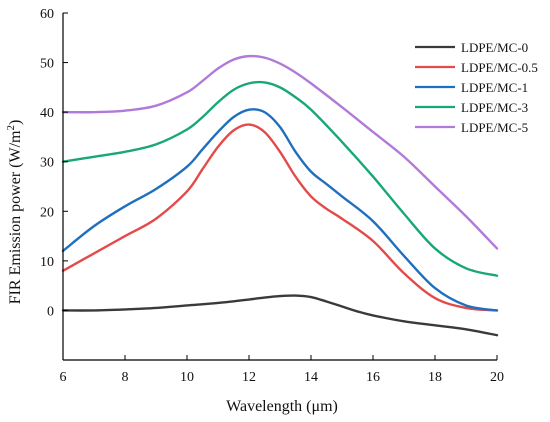 Image resolution: width=550 pixels, height=422 pixels. Describe the element at coordinates (249, 377) in the screenshot. I see `x-tick-label: 12` at that location.